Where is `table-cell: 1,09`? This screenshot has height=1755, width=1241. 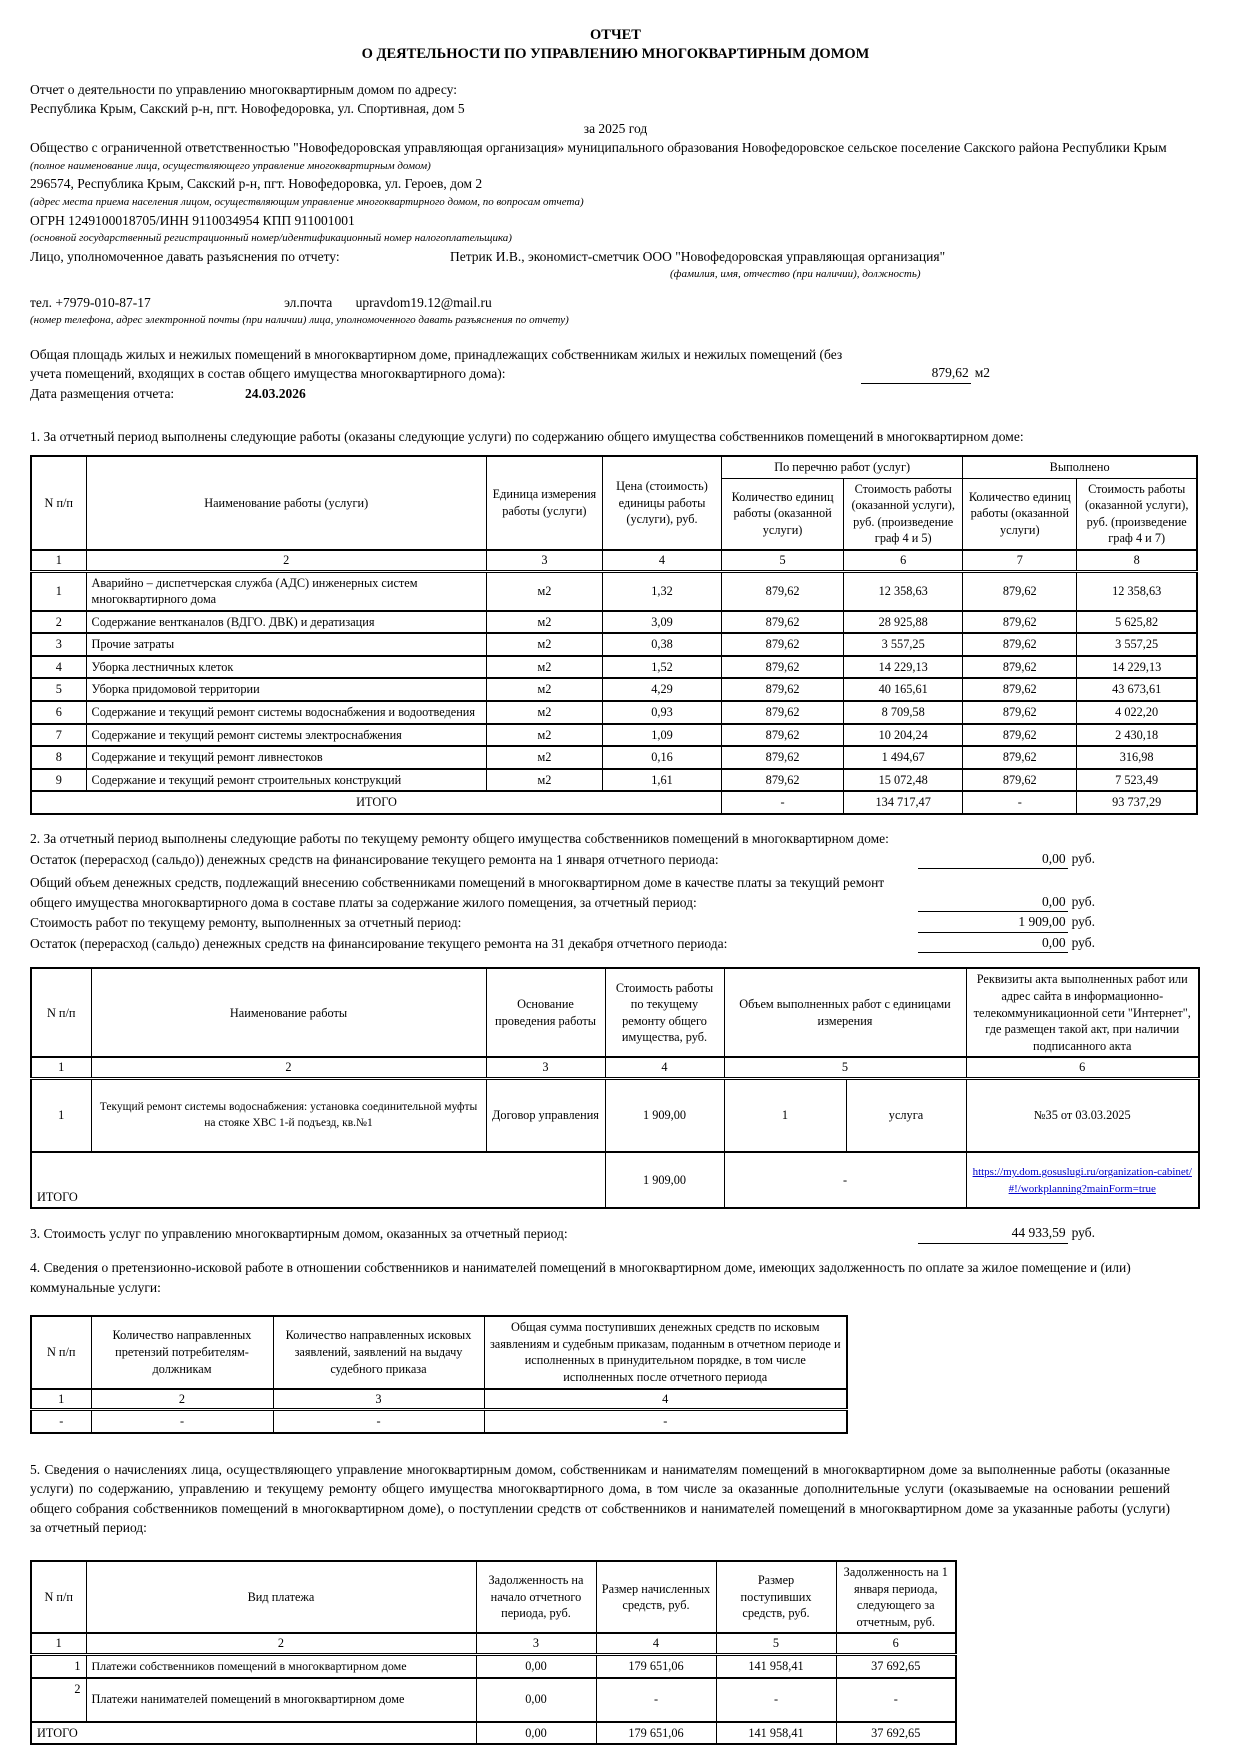 table-cell: 1,09 is located at coordinates (662, 735).